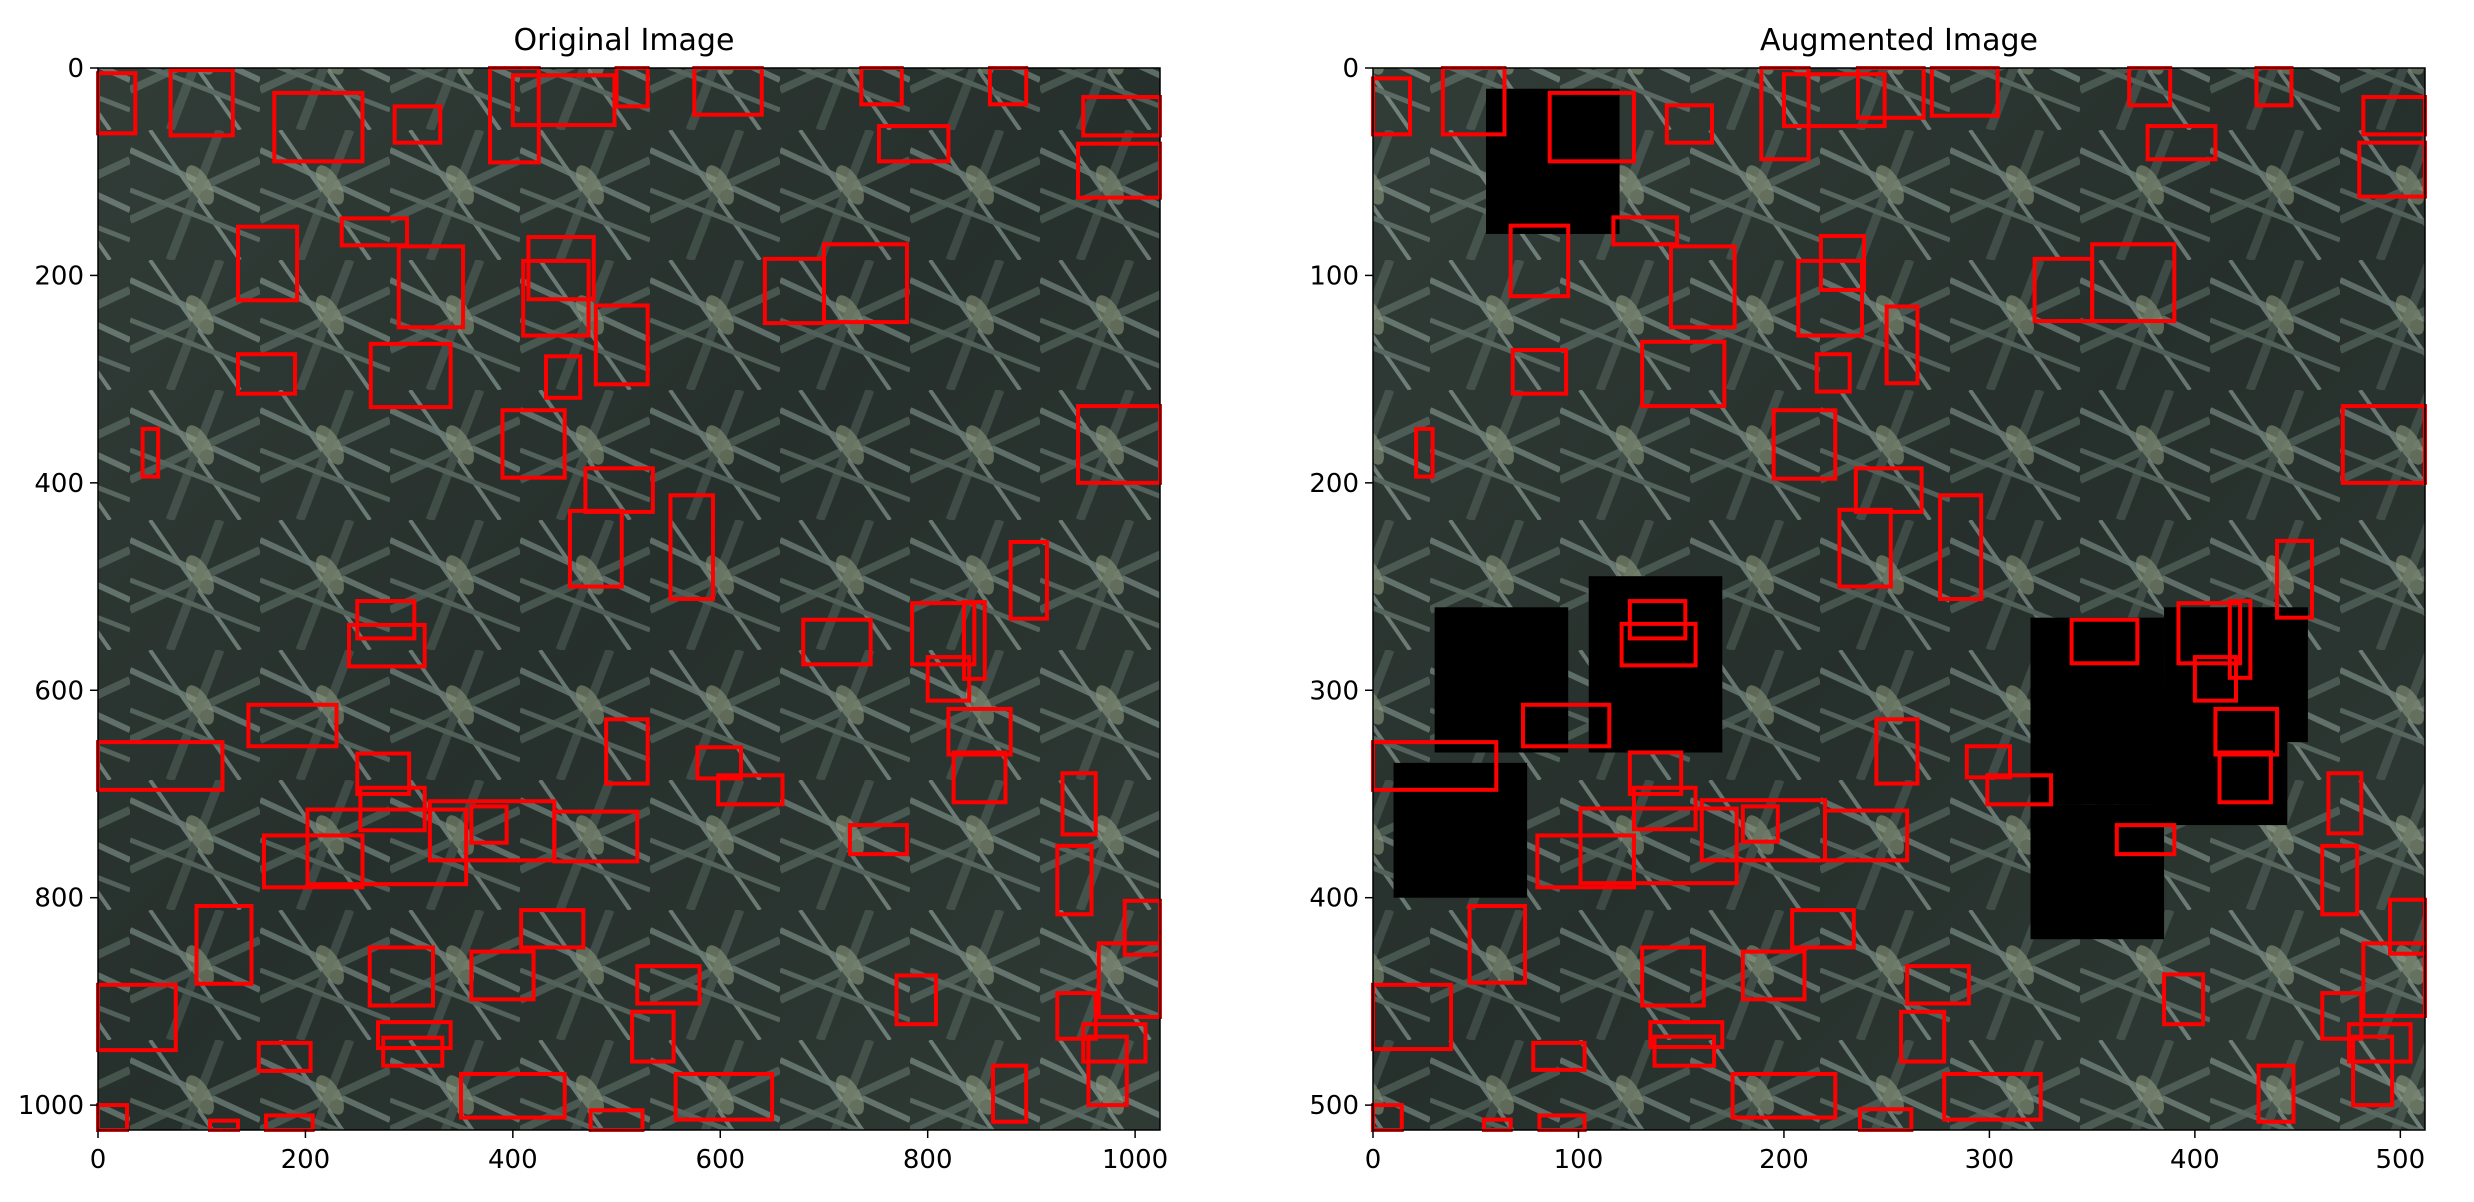 The width and height of the screenshot is (2474, 1202). What do you see at coordinates (1334, 899) in the screenshot?
I see `y-tick-label: 400` at bounding box center [1334, 899].